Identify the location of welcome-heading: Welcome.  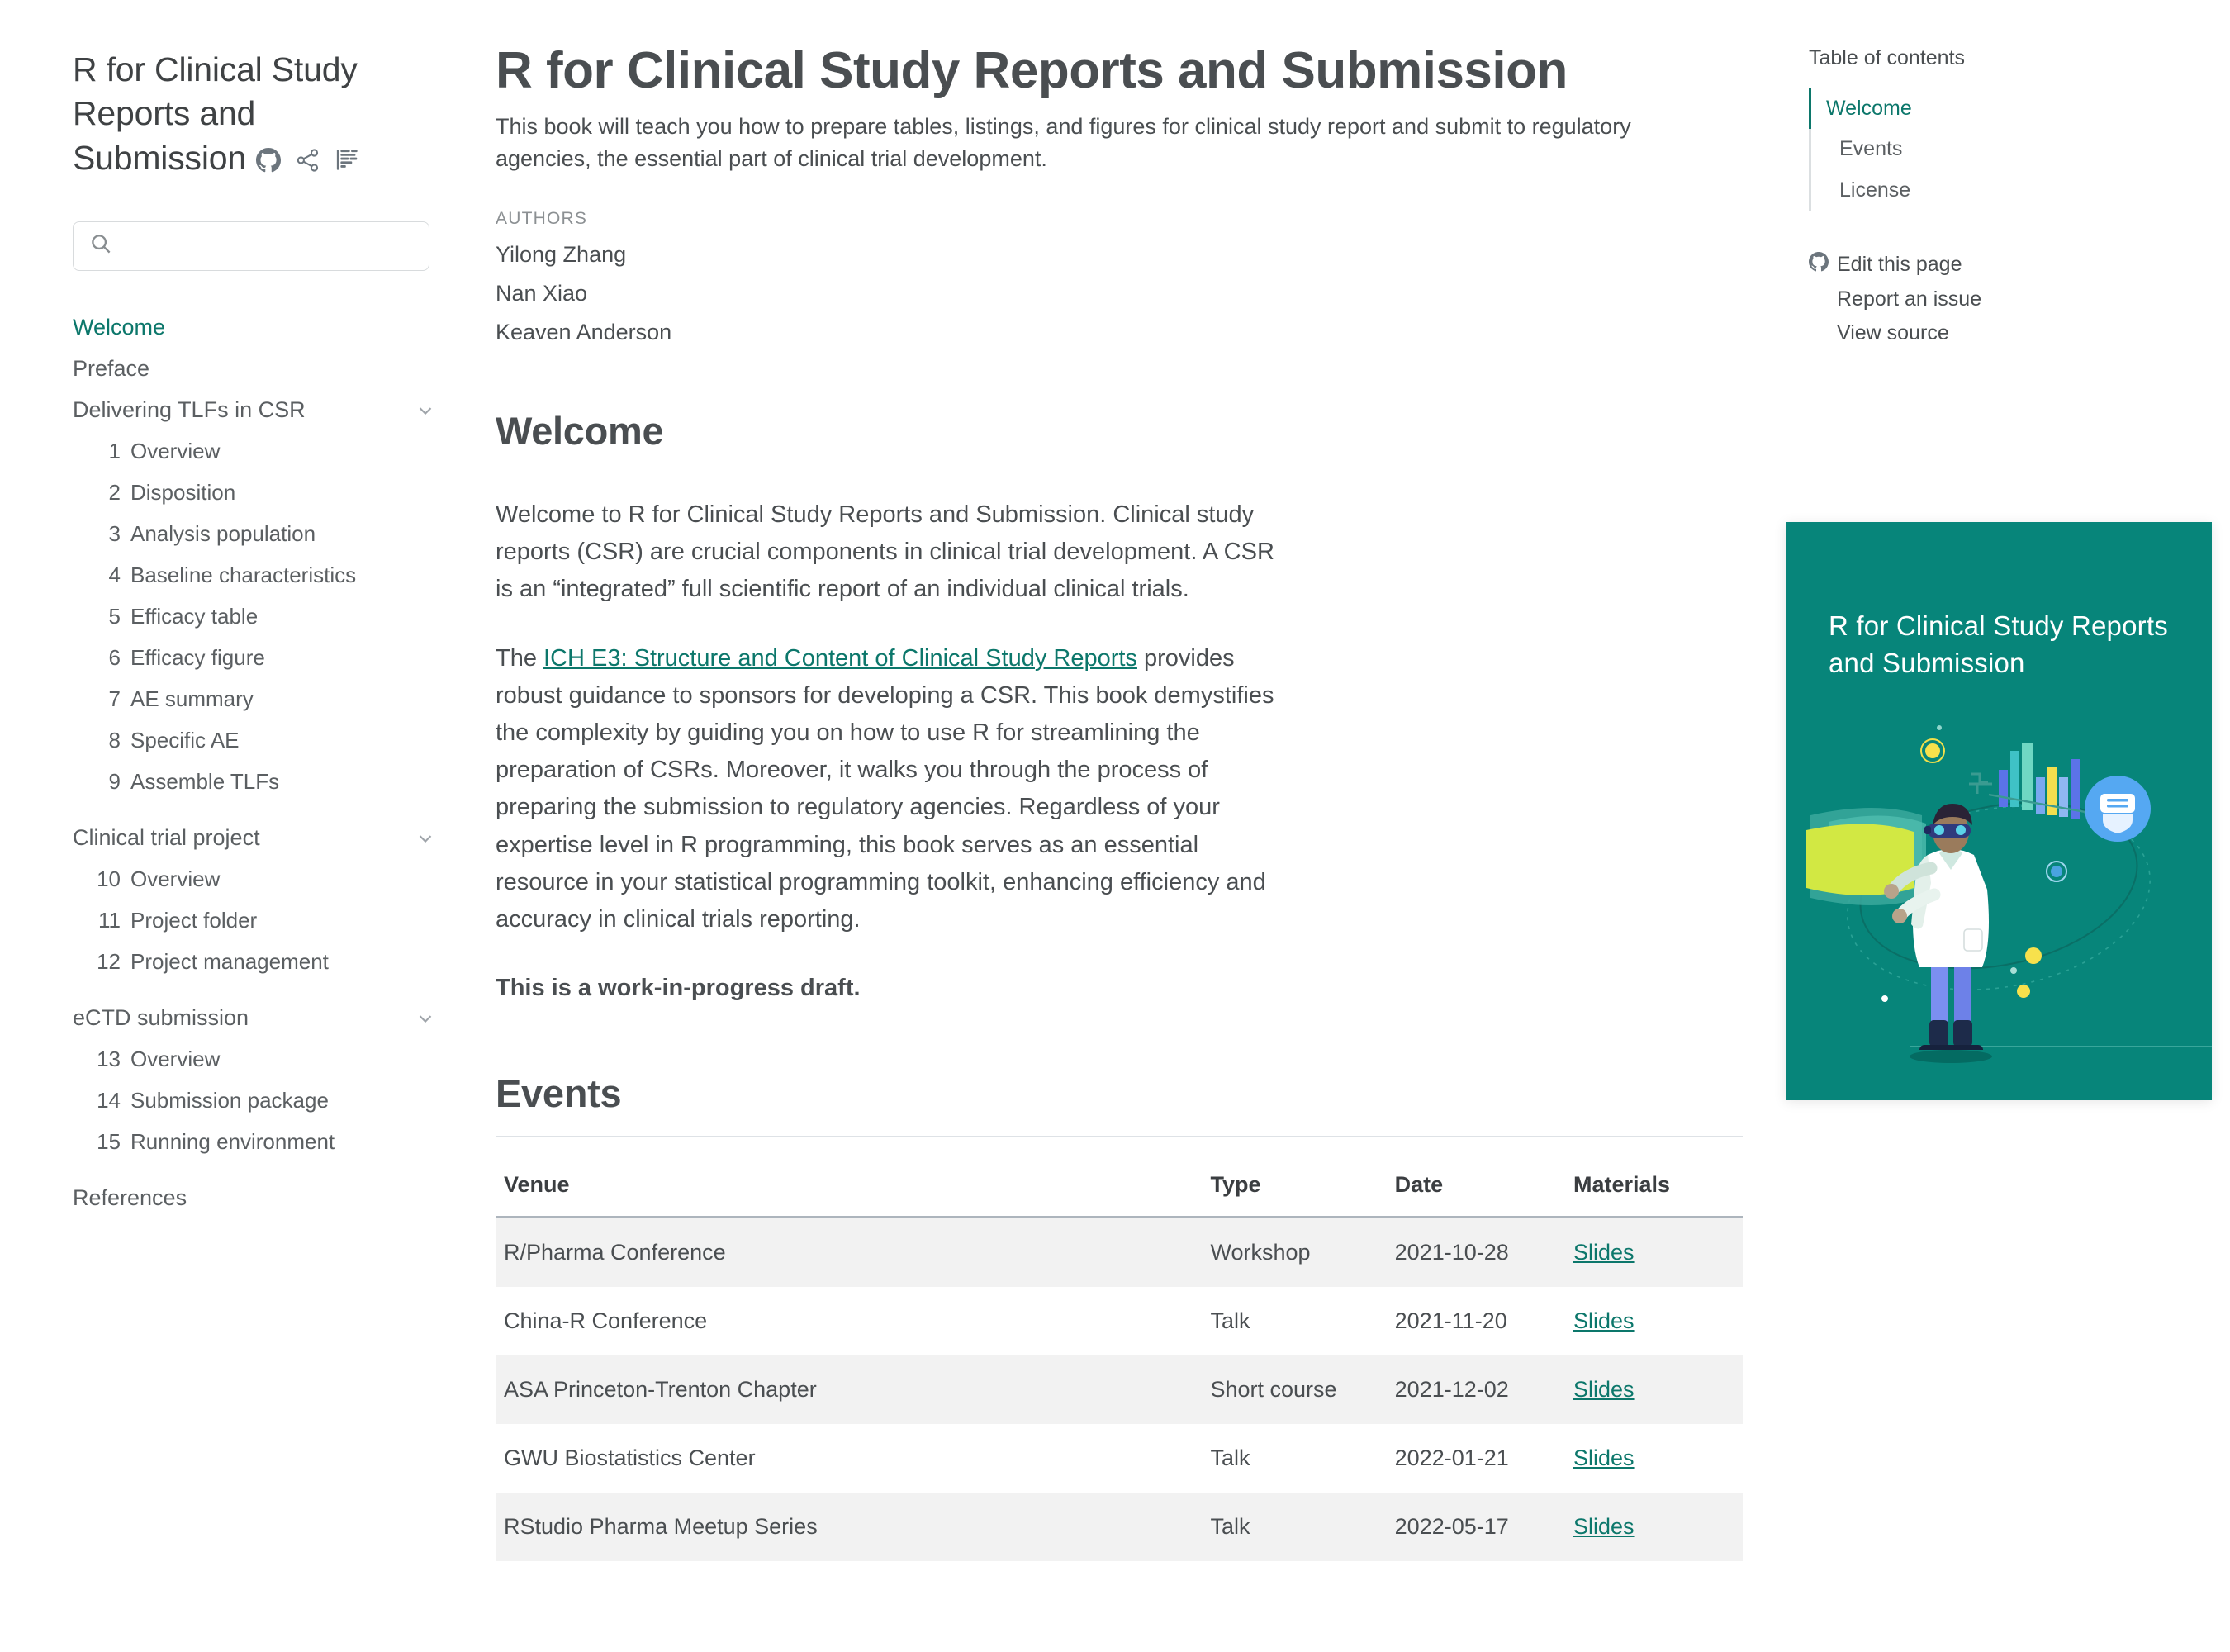
(580, 430).